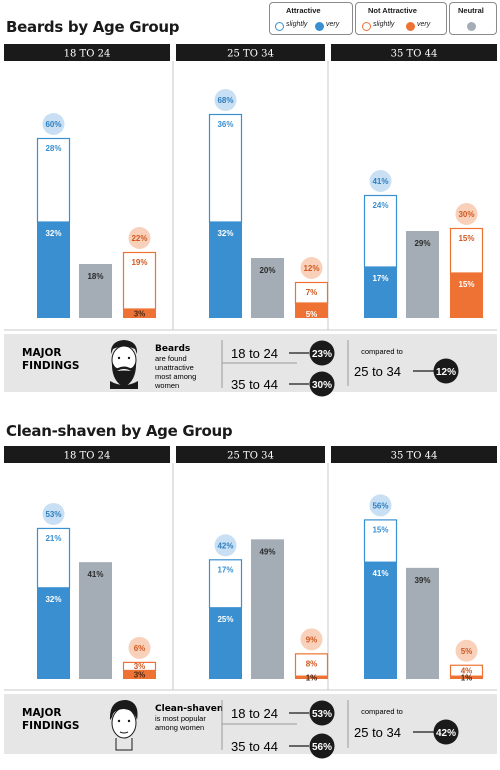 The width and height of the screenshot is (500, 770). I want to click on label-attractive-total: 68%, so click(225, 100).